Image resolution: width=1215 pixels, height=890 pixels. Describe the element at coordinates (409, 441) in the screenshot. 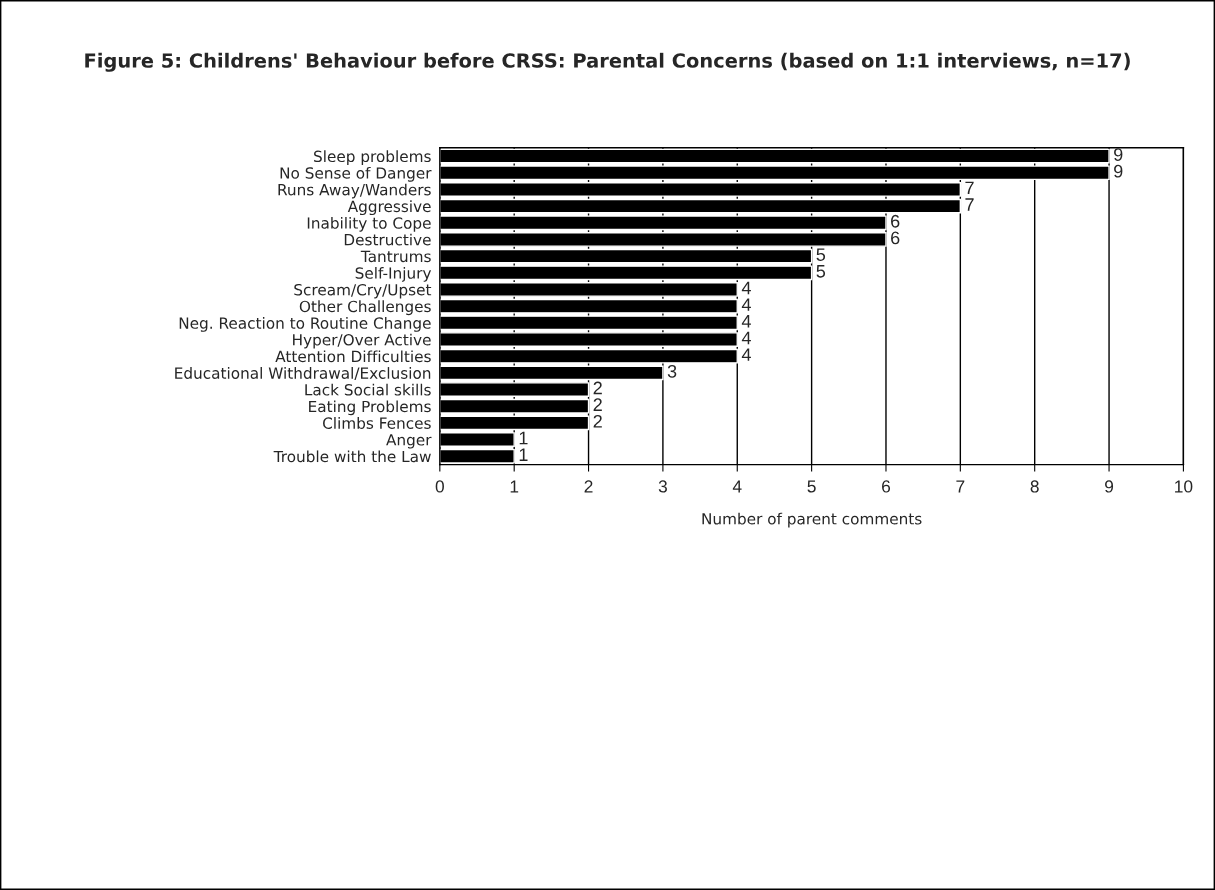

I see `y-tick-label: Anger` at that location.